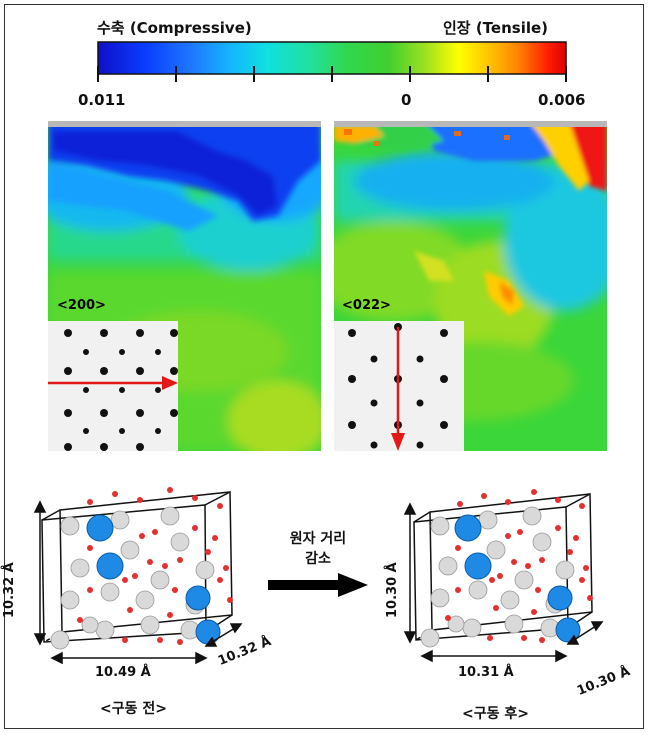 The height and width of the screenshot is (735, 650). What do you see at coordinates (123, 672) in the screenshot?
I see `cell-before-width-label: 10.49 Å` at bounding box center [123, 672].